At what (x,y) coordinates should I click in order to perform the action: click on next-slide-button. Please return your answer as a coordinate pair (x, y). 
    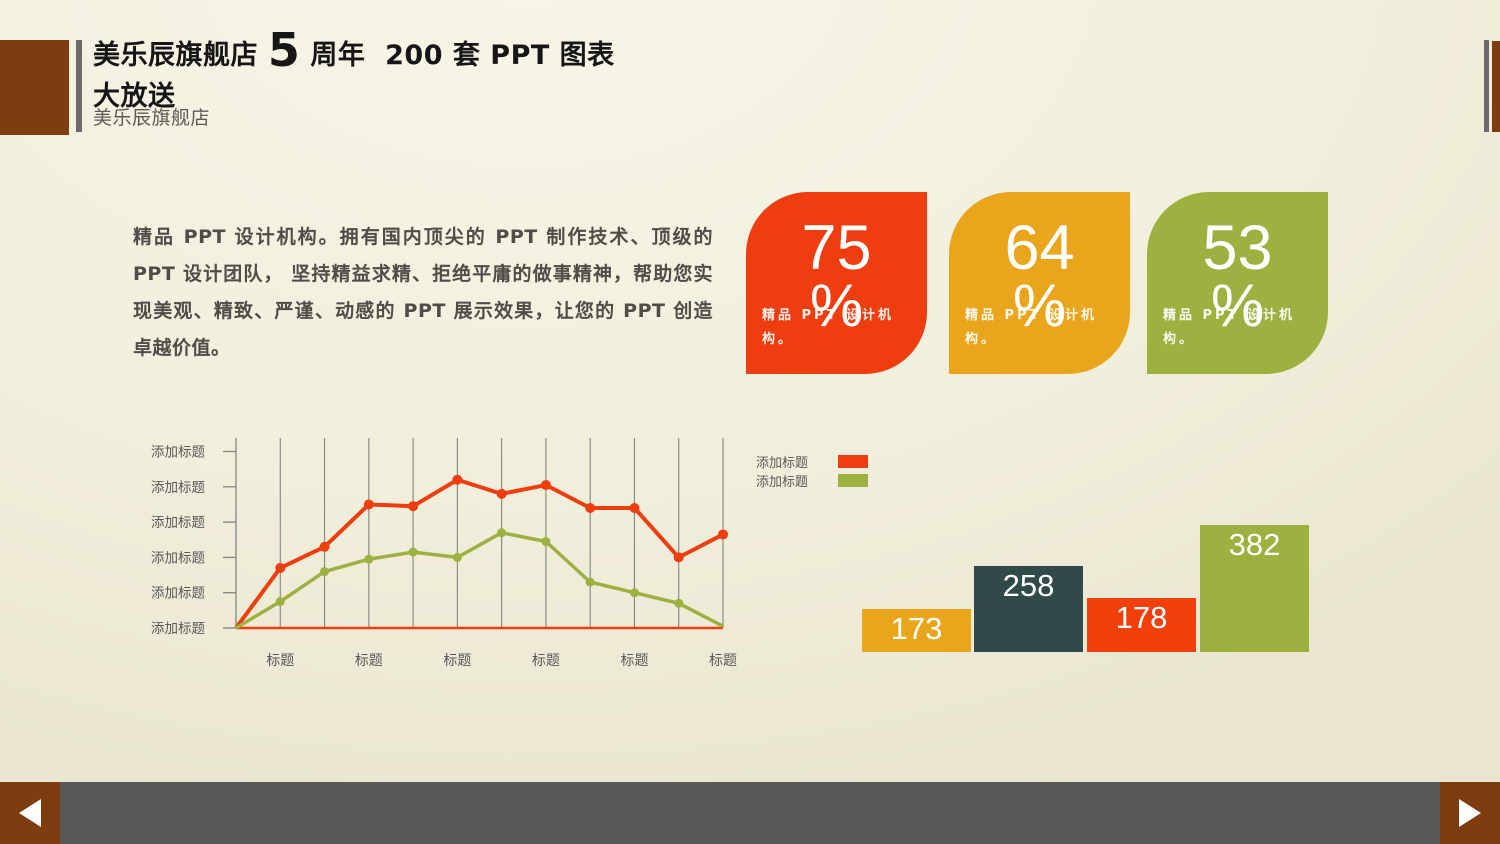
    Looking at the image, I should click on (1470, 813).